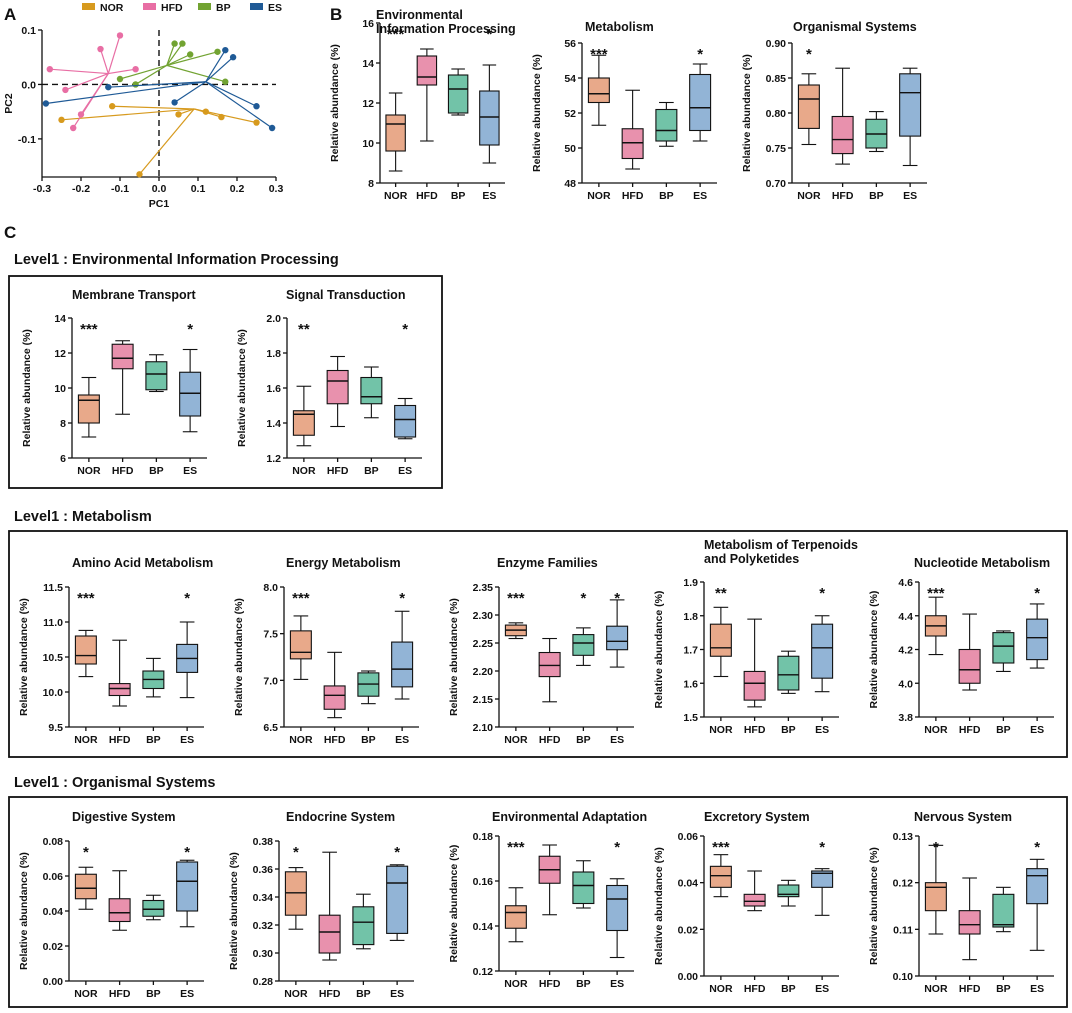  What do you see at coordinates (225, 116) in the screenshot?
I see `pca-spoke-nor` at bounding box center [225, 116].